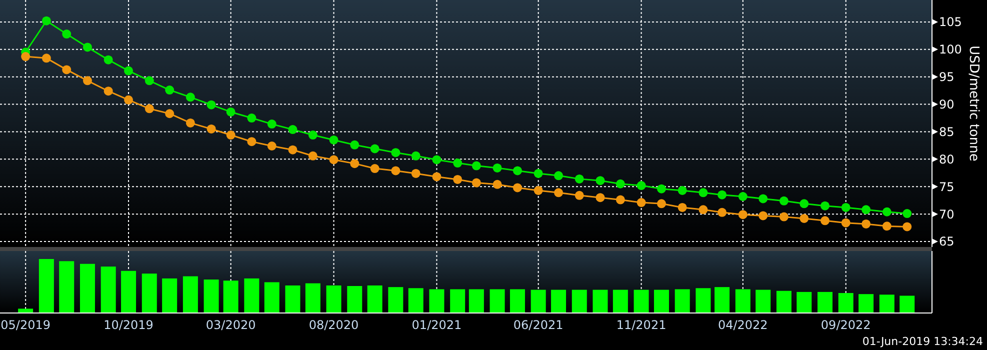 Image resolution: width=987 pixels, height=350 pixels. Describe the element at coordinates (946, 104) in the screenshot. I see `y-tick-label: 90` at that location.